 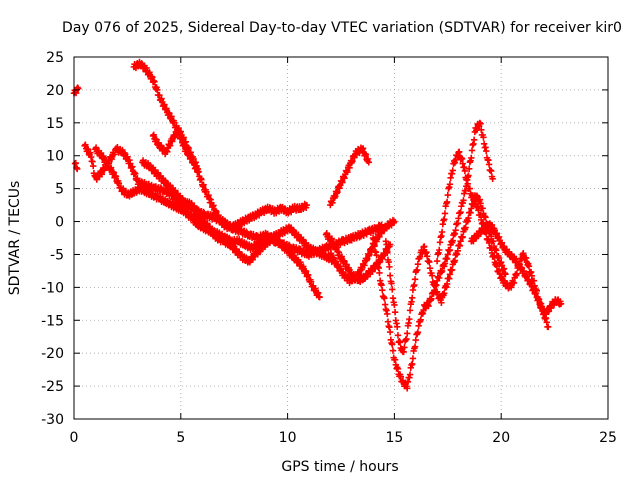 What do you see at coordinates (288, 438) in the screenshot?
I see `x-tick-label: 10` at bounding box center [288, 438].